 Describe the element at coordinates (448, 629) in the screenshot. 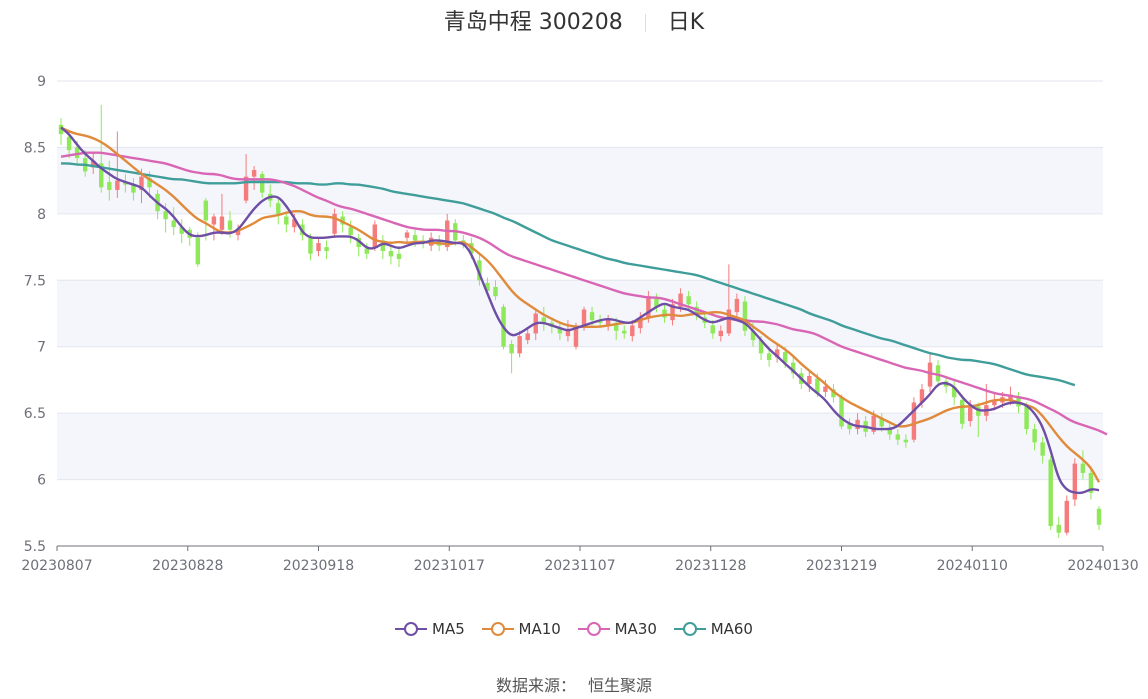

I see `legend-label-ma5: MA5` at that location.